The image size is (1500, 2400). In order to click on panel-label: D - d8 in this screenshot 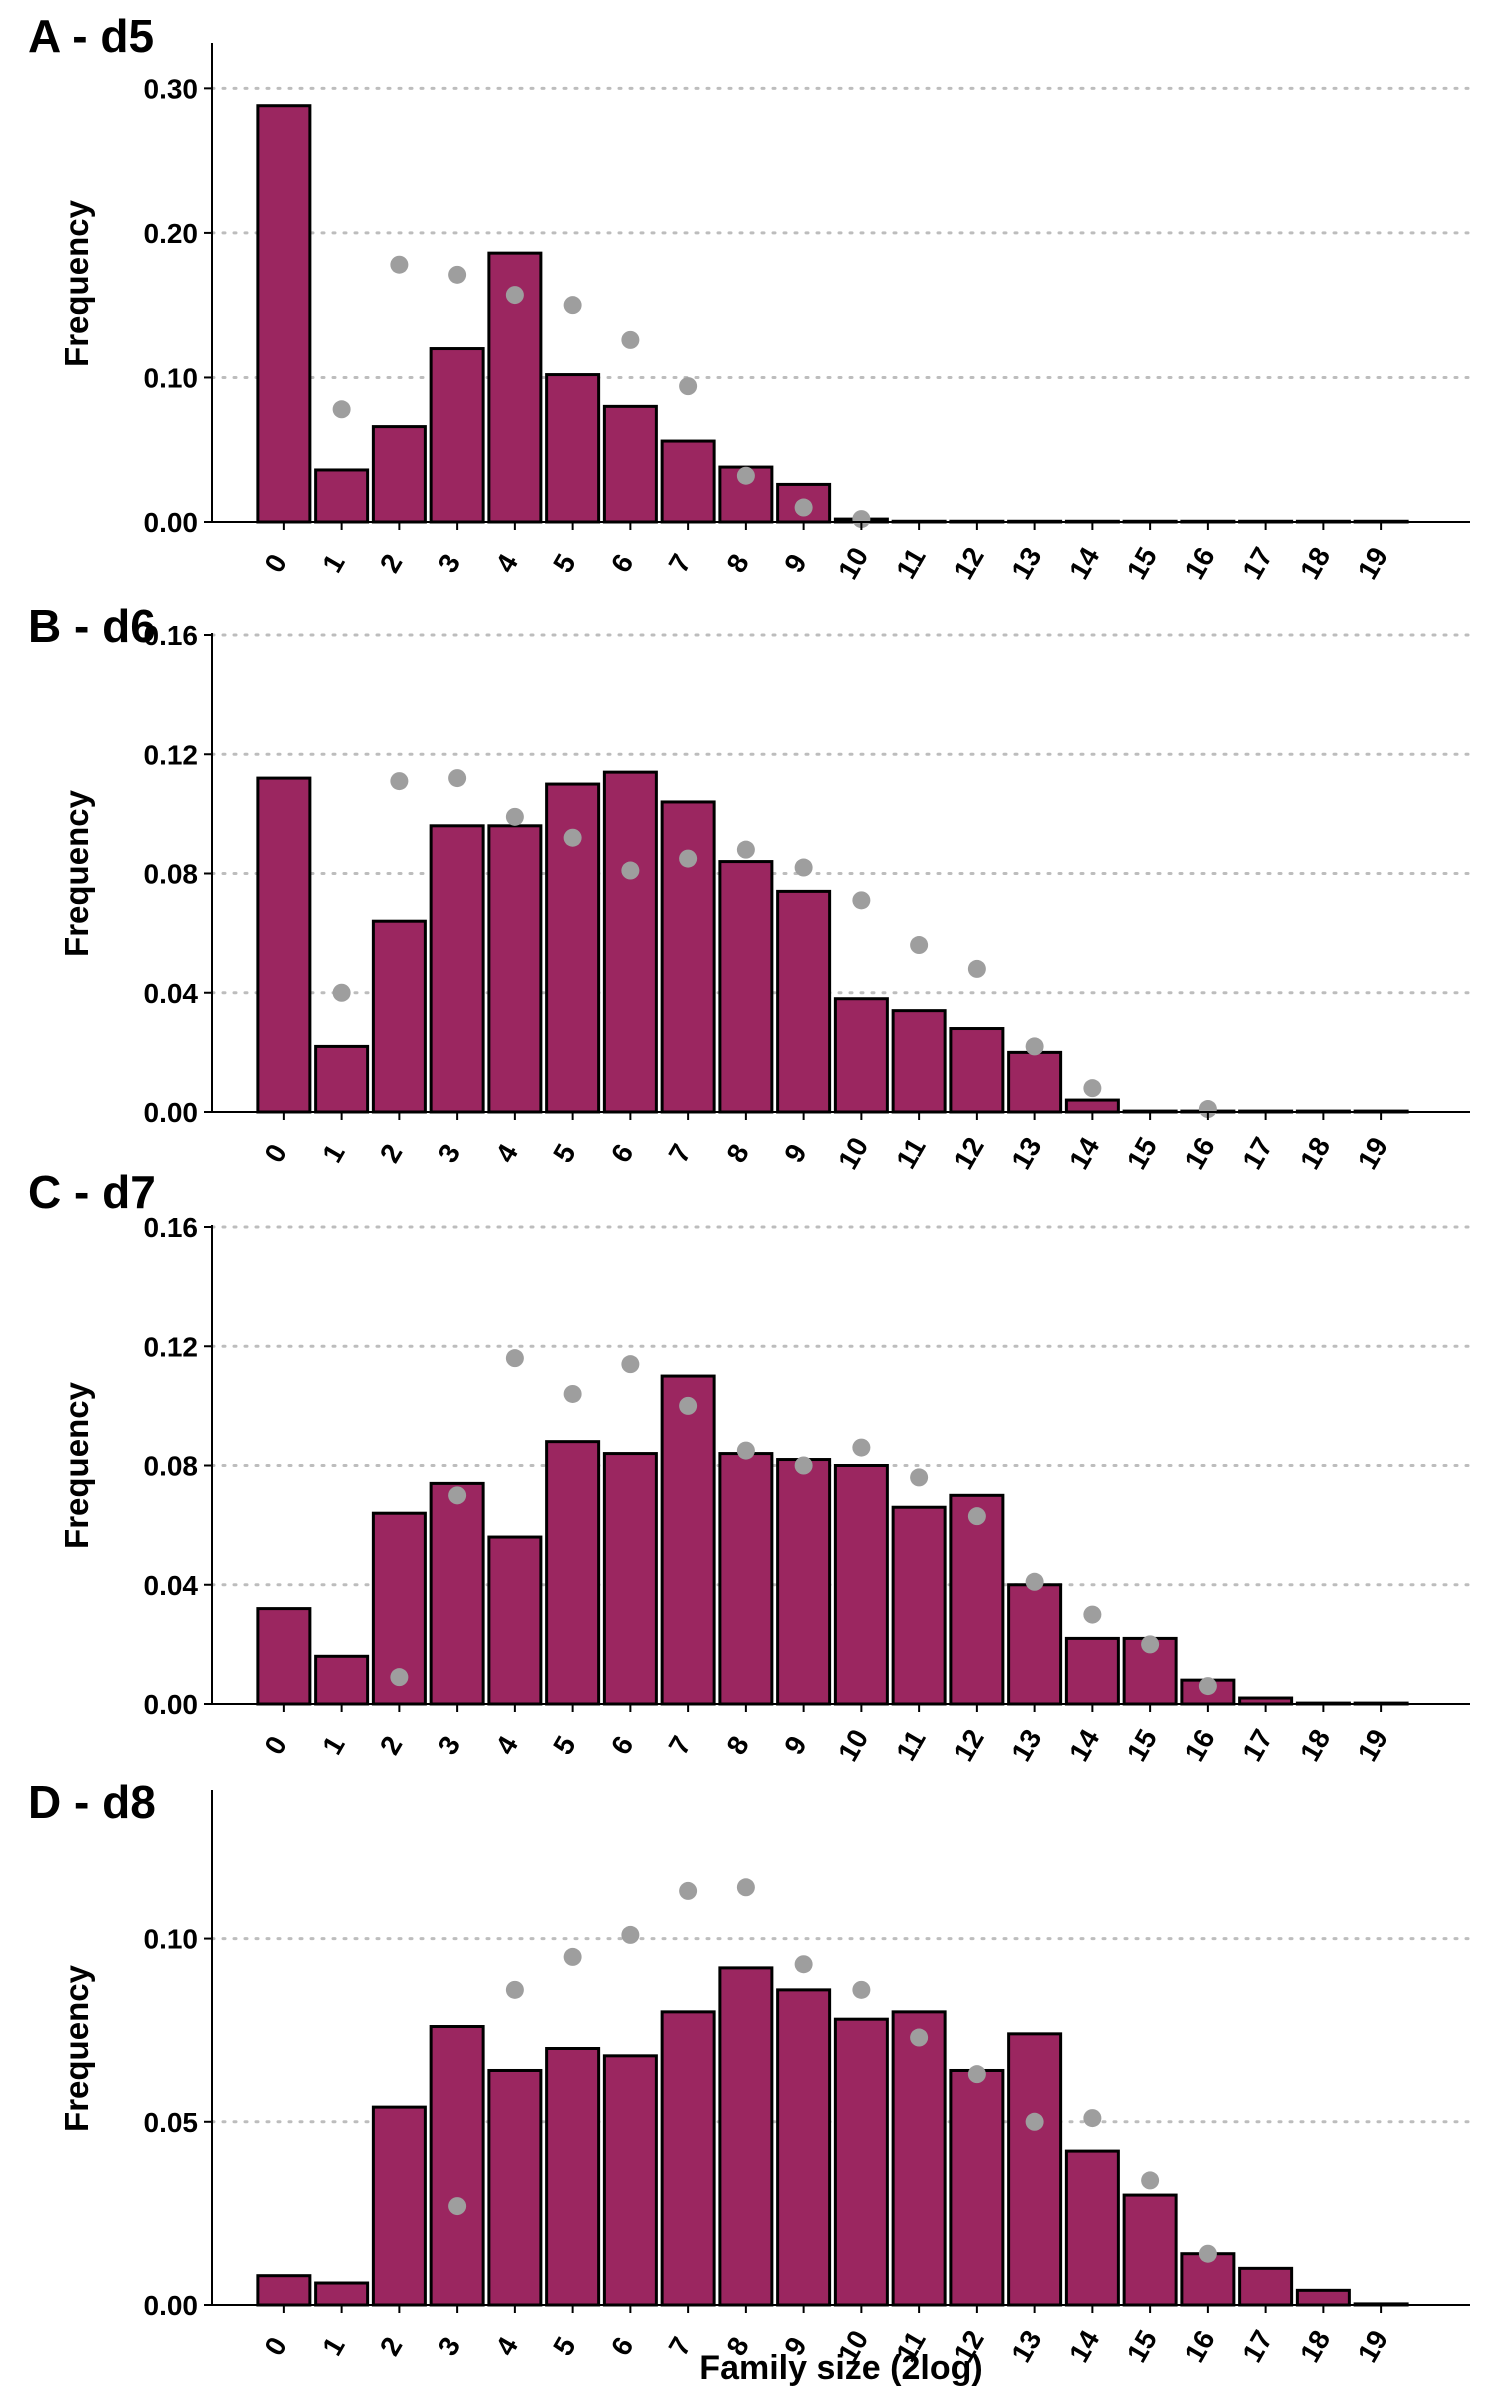, I will do `click(92, 1802)`.